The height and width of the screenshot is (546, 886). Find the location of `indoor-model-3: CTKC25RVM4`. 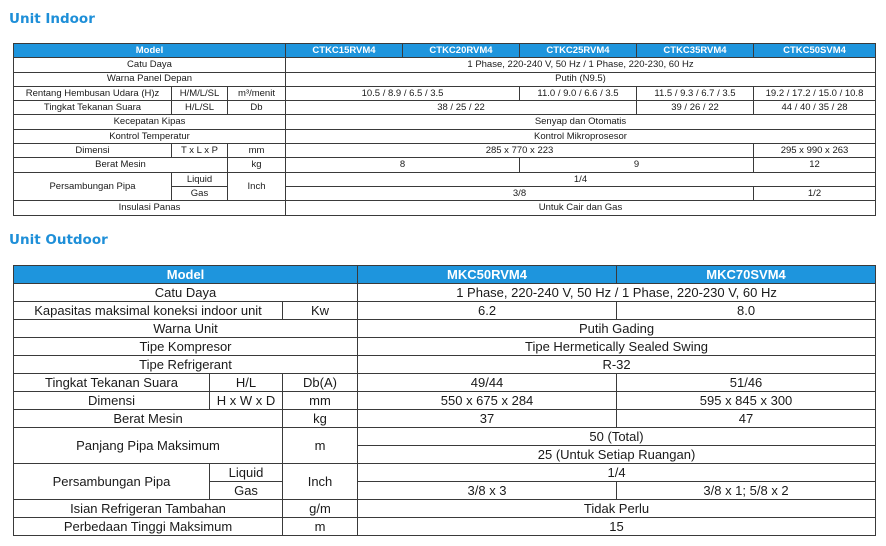

indoor-model-3: CTKC25RVM4 is located at coordinates (578, 50).